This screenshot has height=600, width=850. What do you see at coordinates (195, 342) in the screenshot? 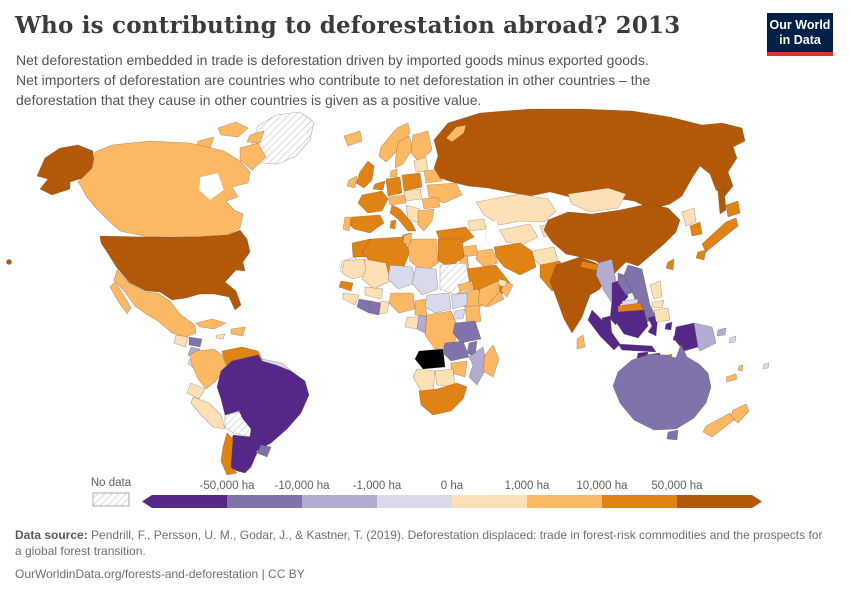
I see `country-honduras` at bounding box center [195, 342].